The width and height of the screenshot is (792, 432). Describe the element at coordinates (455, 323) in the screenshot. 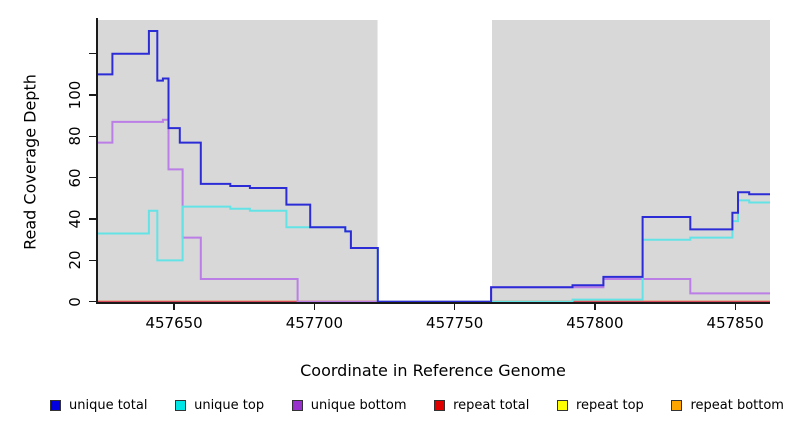

I see `x-tick-label: 457750` at that location.